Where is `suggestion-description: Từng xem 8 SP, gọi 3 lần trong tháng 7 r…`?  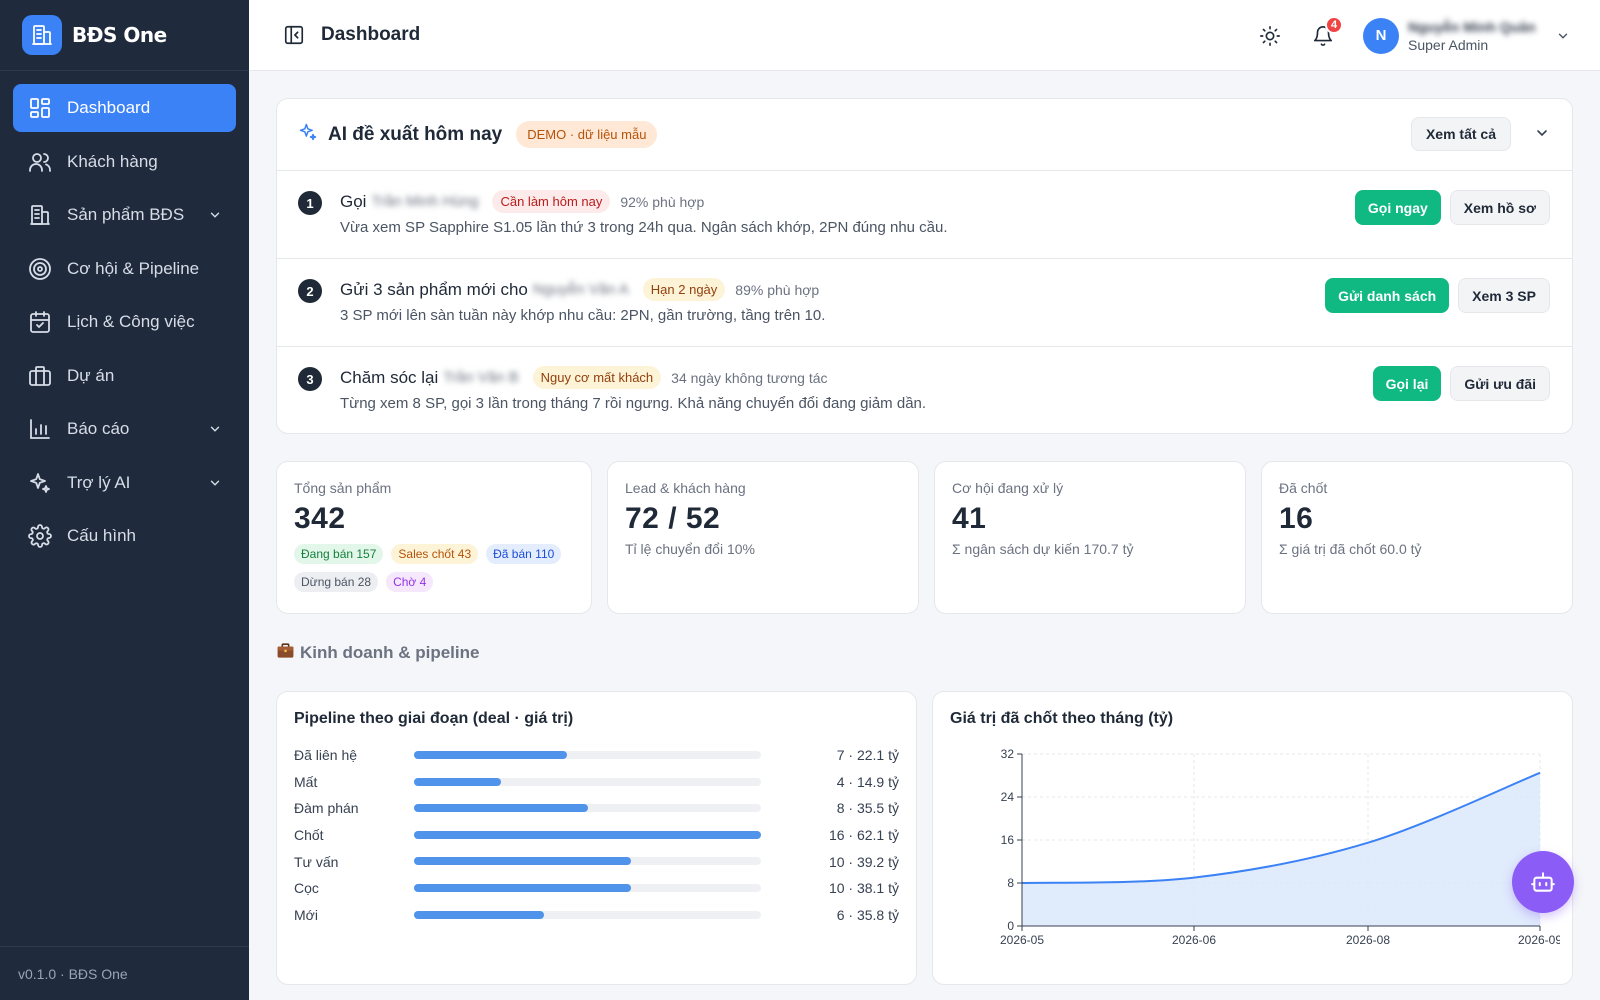
suggestion-description: Từng xem 8 SP, gọi 3 lần trong tháng 7 r… is located at coordinates (633, 403).